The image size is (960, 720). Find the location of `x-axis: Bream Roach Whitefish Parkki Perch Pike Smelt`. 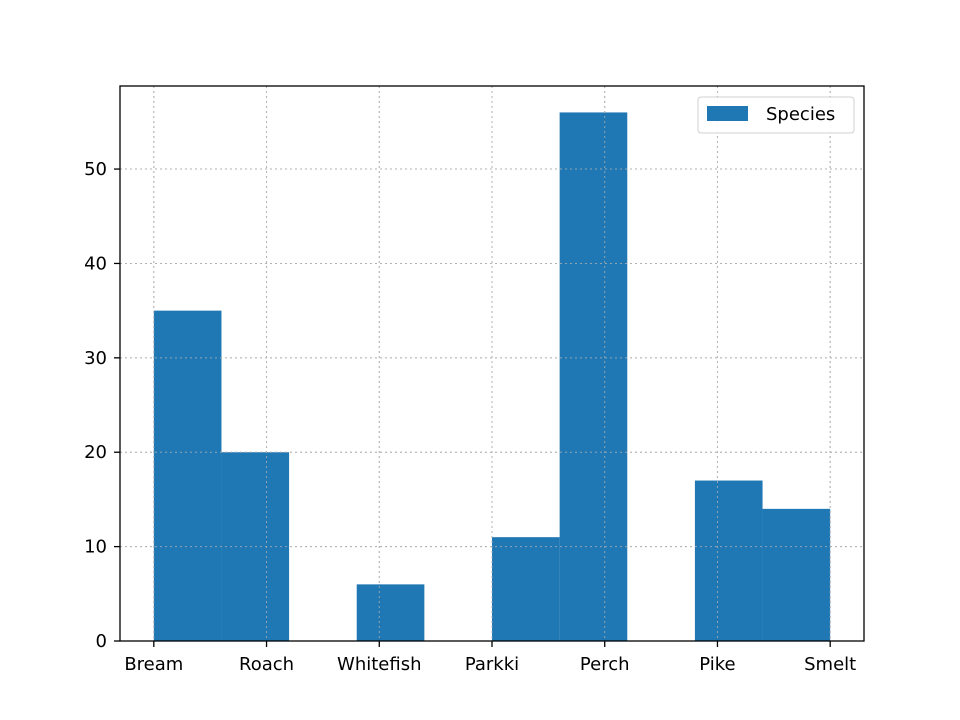

x-axis: Bream Roach Whitefish Parkki Perch Pike Smelt is located at coordinates (490, 658).